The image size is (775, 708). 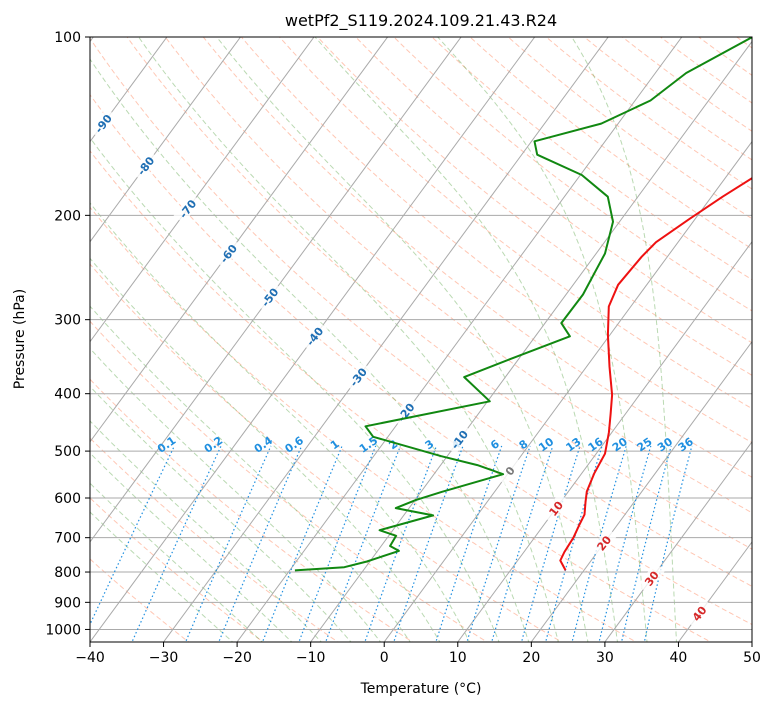 What do you see at coordinates (458, 658) in the screenshot?
I see `x-tick-label: 10` at bounding box center [458, 658].